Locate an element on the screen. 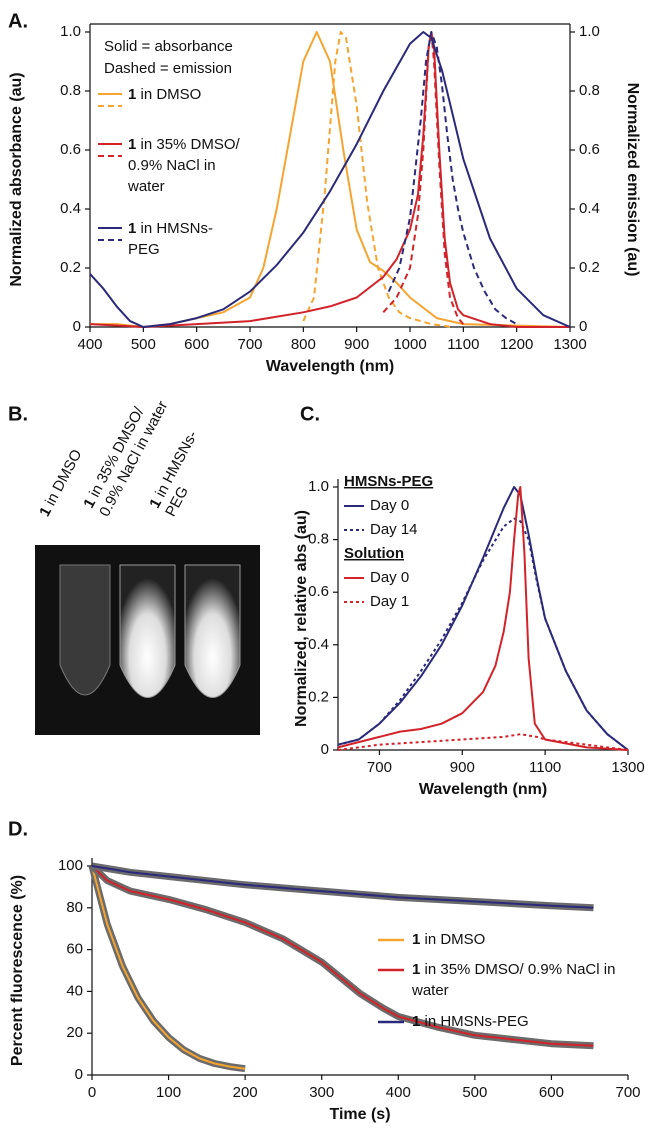  x-tick-label: 1000 is located at coordinates (409, 344).